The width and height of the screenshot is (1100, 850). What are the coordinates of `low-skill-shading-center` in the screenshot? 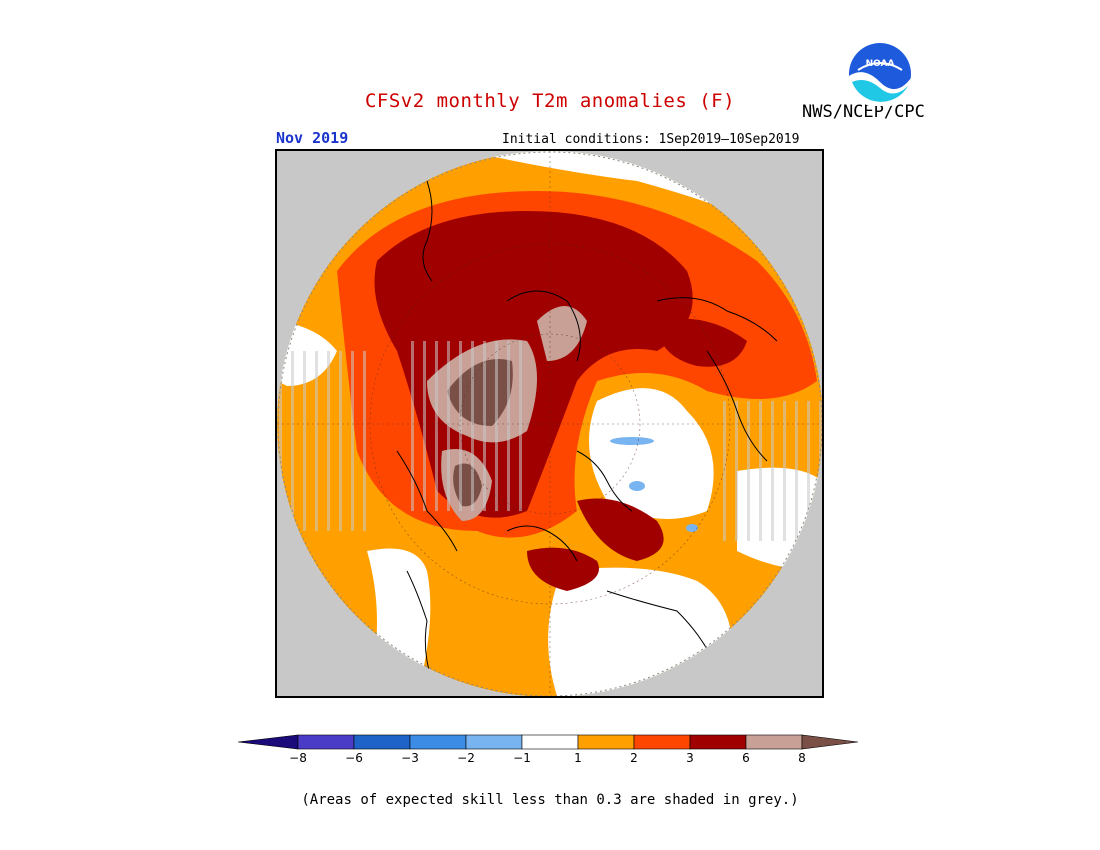 It's located at (467, 426).